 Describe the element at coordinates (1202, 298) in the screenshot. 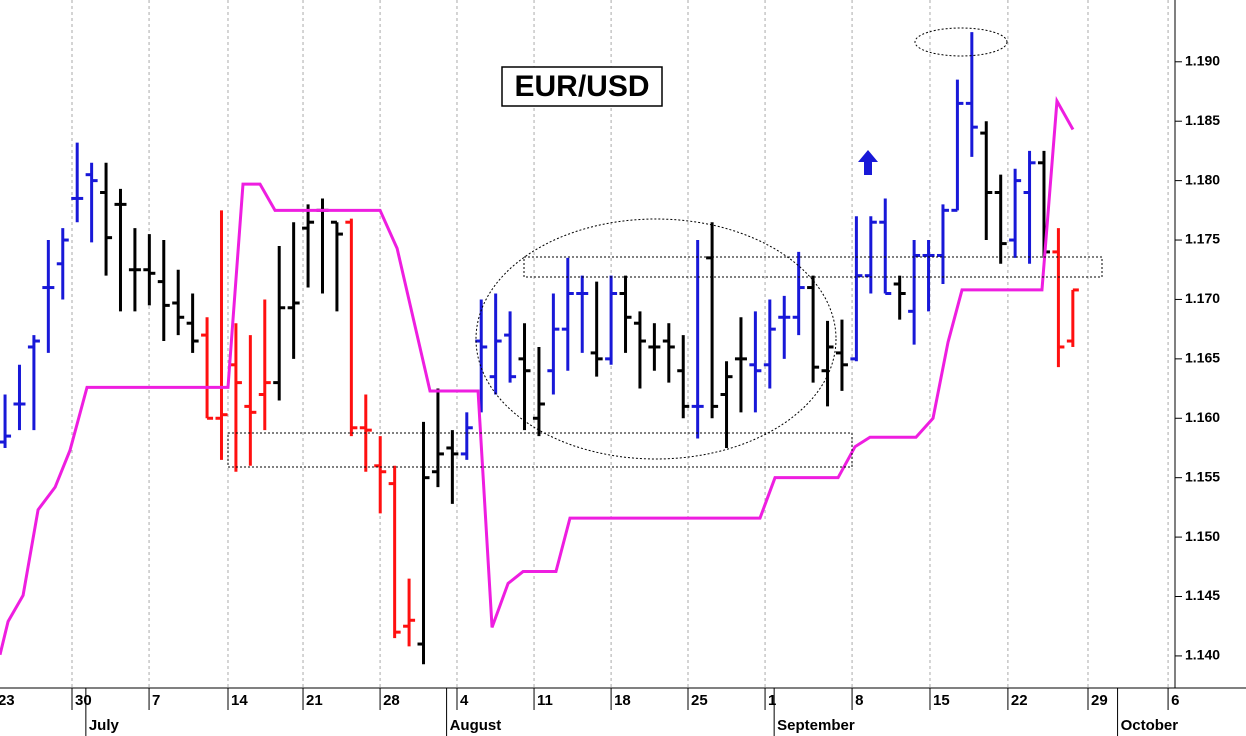

I see `y-tick-label: 1.170` at that location.